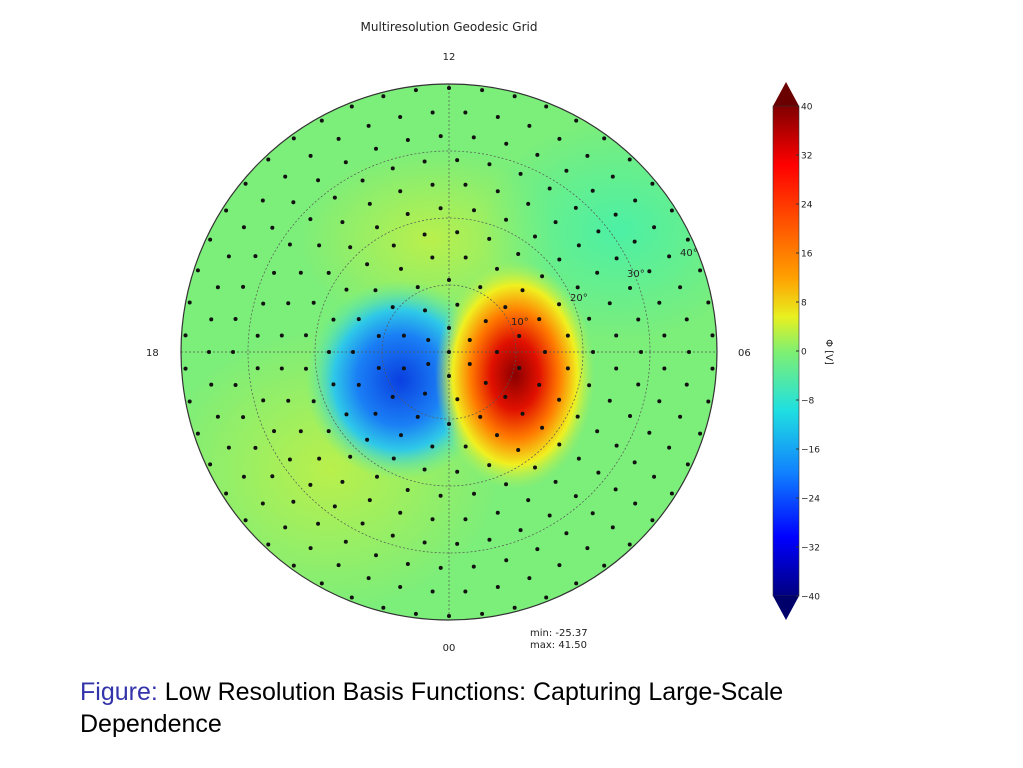 Image resolution: width=1023 pixels, height=768 pixels. I want to click on ring-label-10: 10°, so click(520, 322).